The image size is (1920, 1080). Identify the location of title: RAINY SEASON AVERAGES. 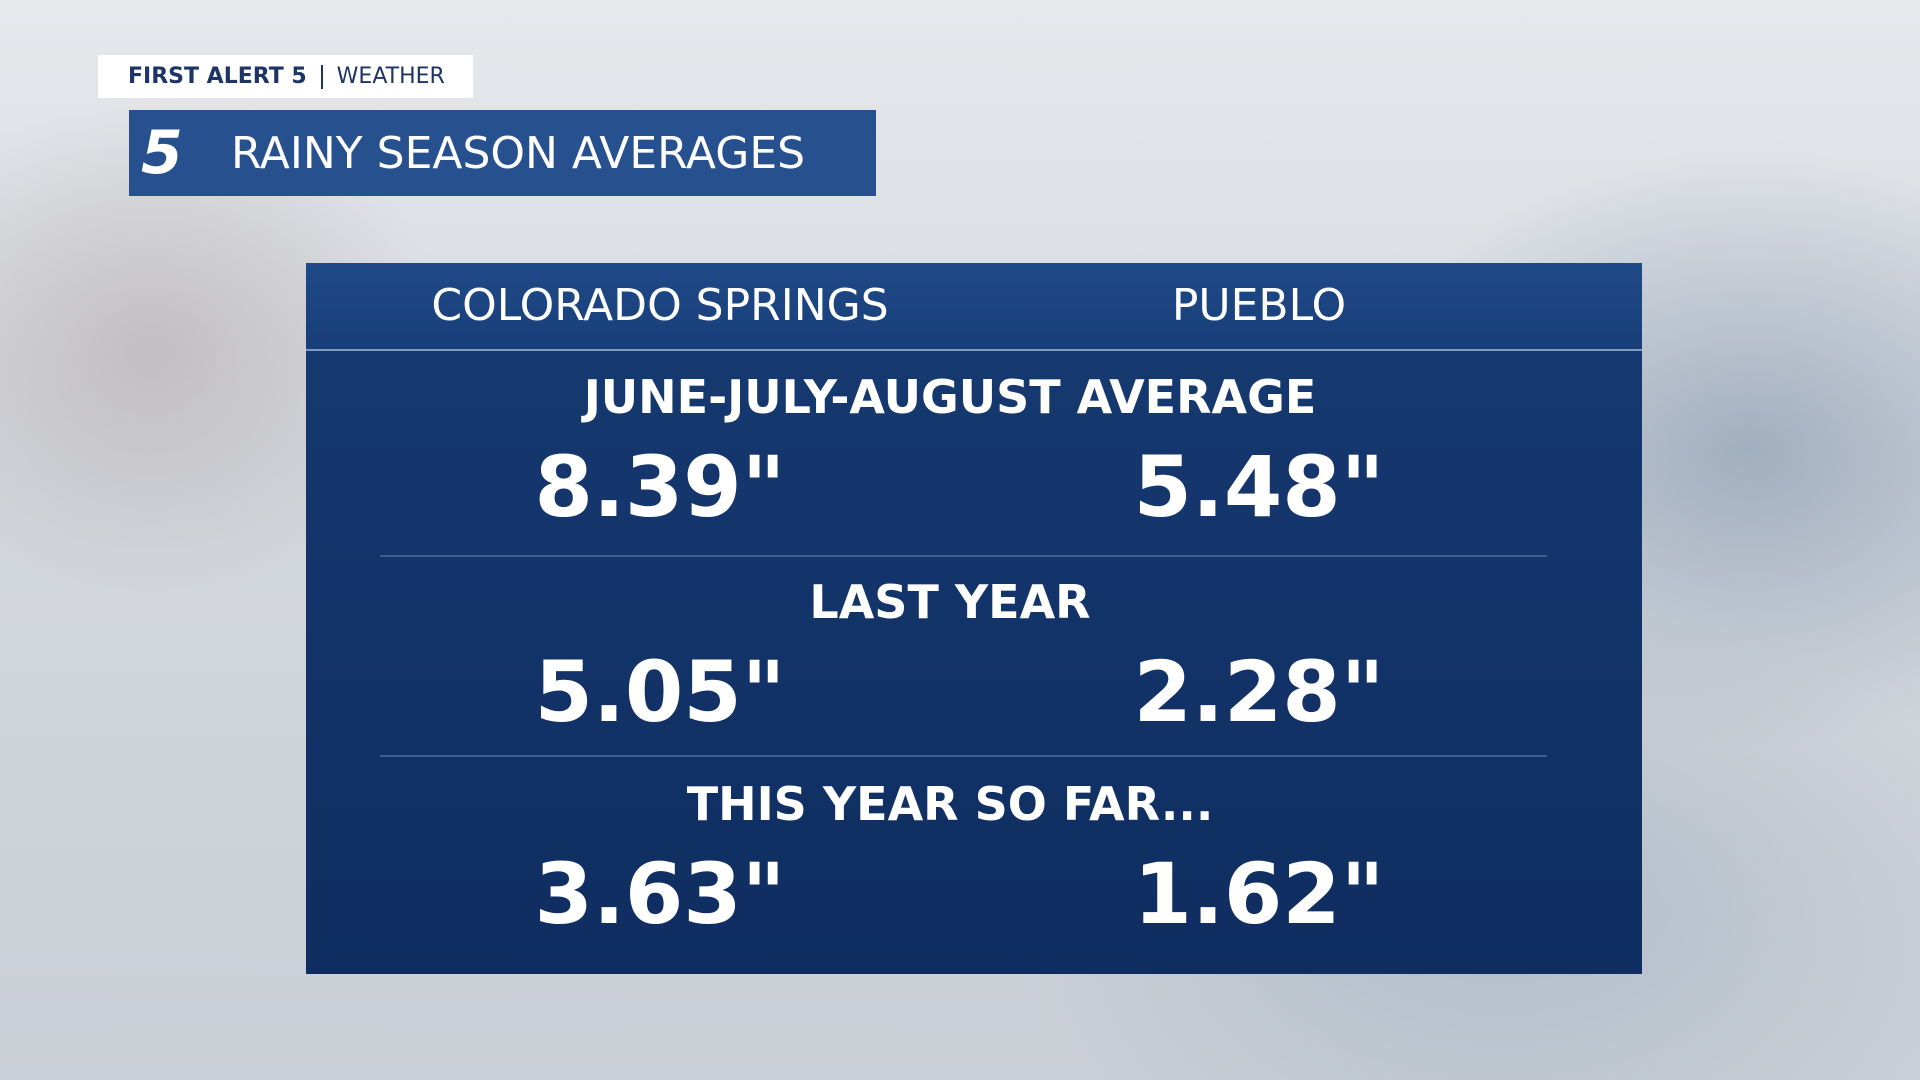
(518, 153).